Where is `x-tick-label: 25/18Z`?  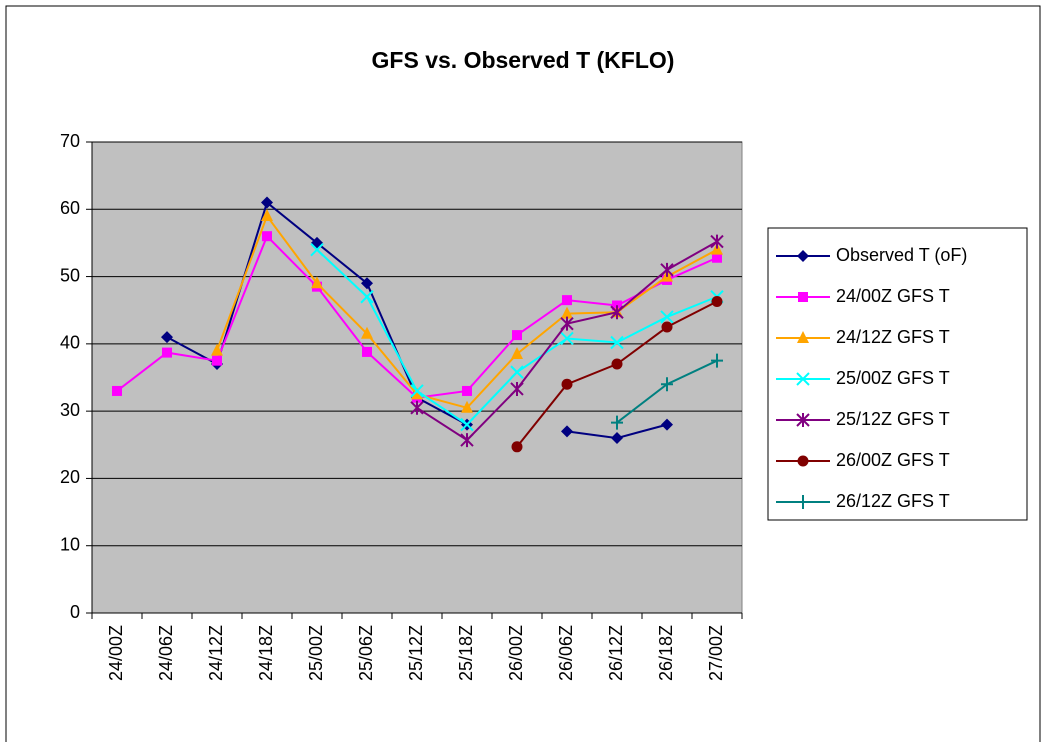
x-tick-label: 25/18Z is located at coordinates (466, 653).